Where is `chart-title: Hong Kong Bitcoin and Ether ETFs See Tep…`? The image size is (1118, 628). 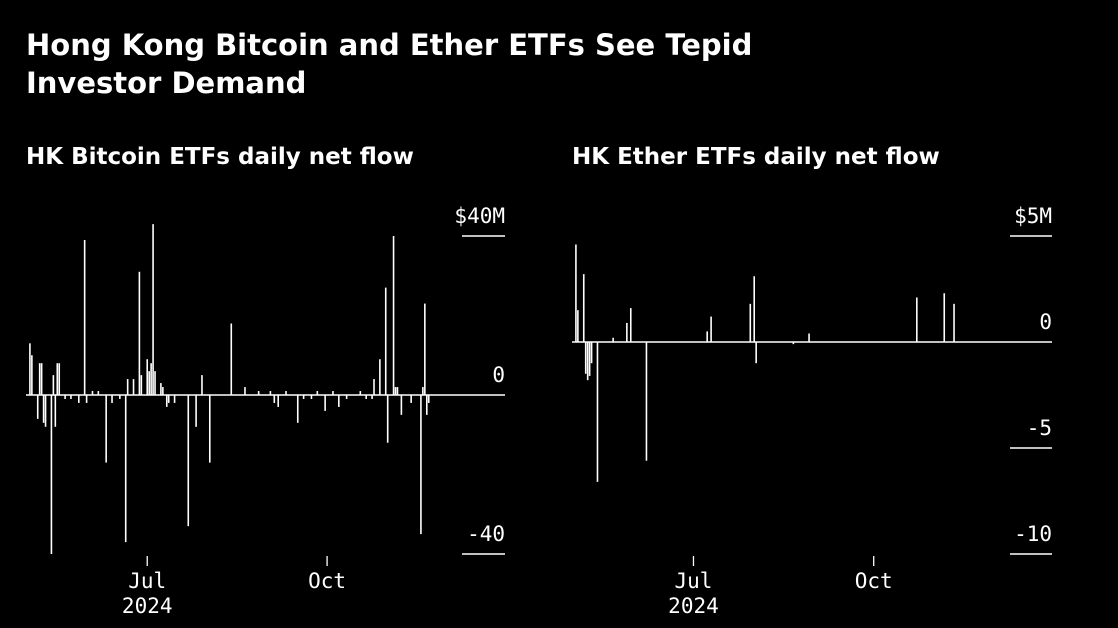 chart-title: Hong Kong Bitcoin and Ether ETFs See Tep… is located at coordinates (389, 64).